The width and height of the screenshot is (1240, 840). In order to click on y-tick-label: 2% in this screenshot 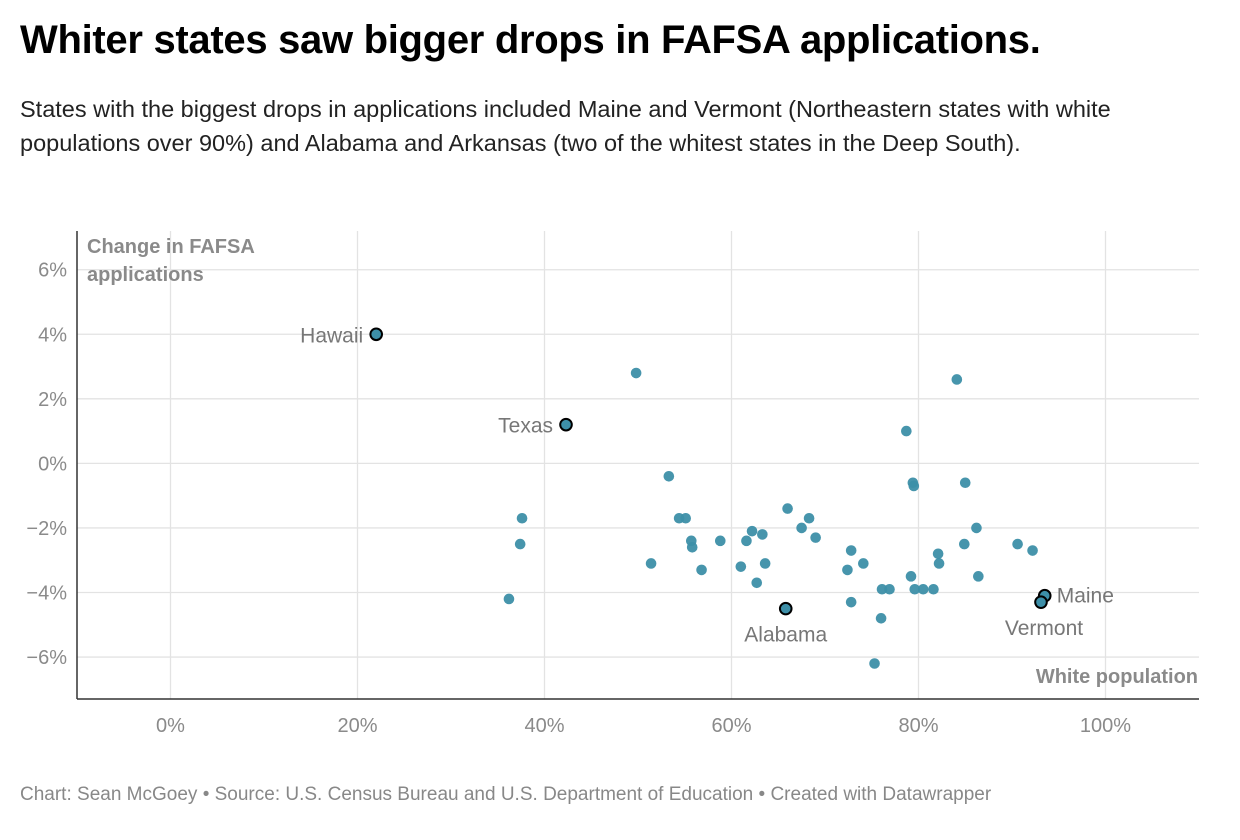, I will do `click(52, 400)`.